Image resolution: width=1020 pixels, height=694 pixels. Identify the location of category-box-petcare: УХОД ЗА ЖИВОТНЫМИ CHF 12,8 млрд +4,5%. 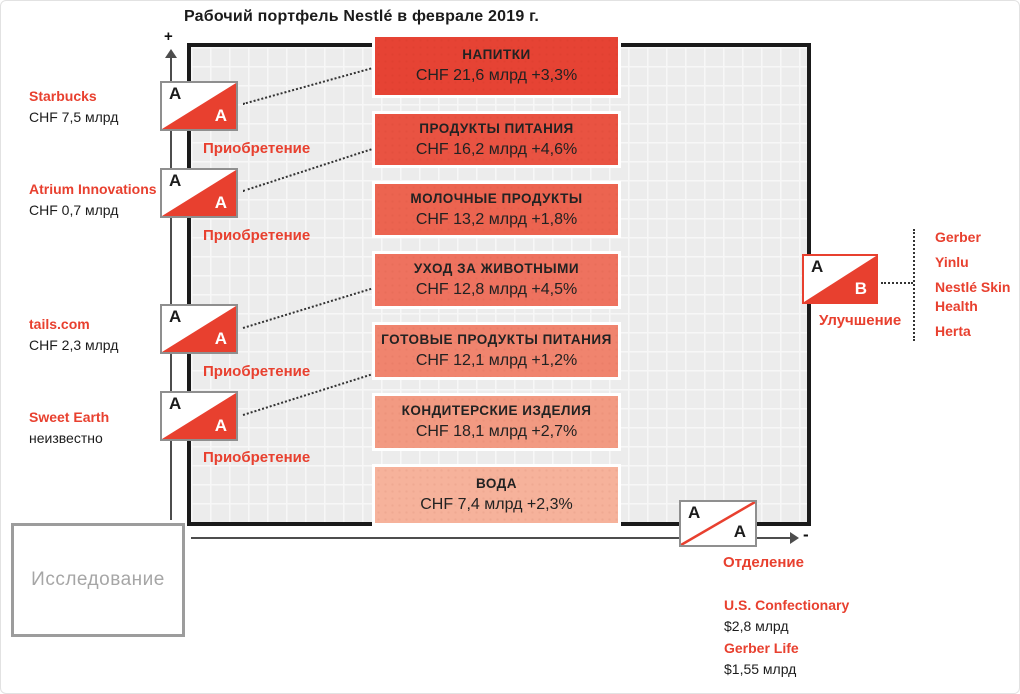
(496, 280).